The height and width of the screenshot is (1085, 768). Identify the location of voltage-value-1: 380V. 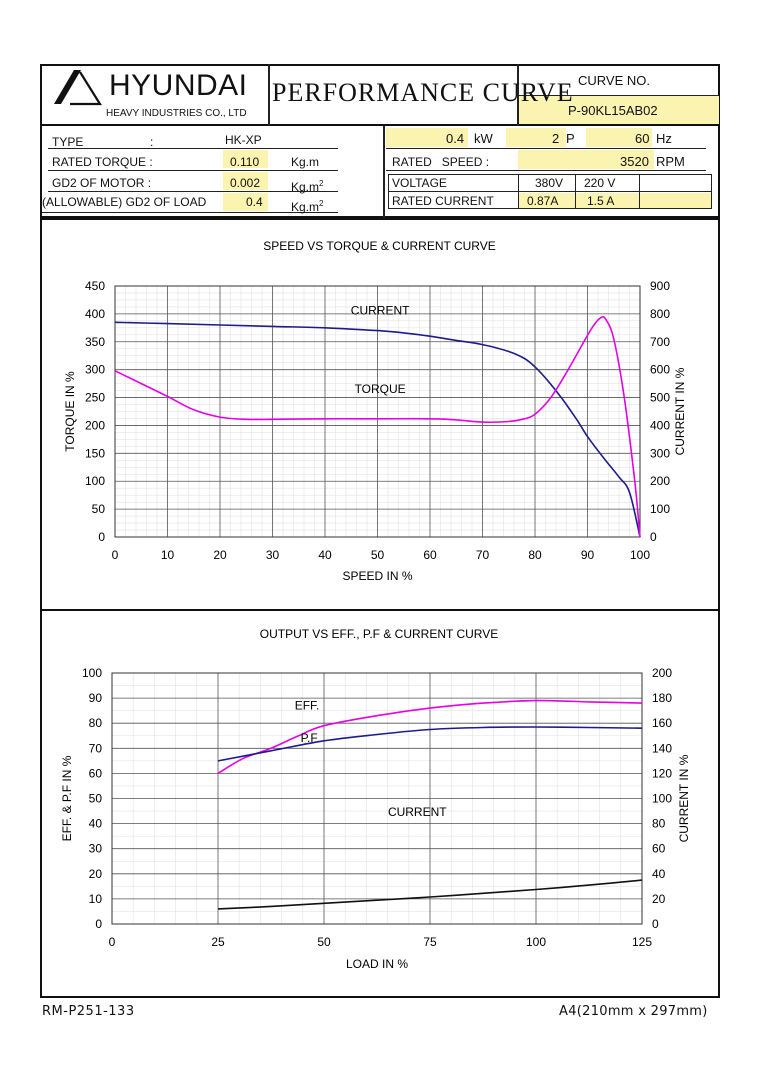
(549, 183).